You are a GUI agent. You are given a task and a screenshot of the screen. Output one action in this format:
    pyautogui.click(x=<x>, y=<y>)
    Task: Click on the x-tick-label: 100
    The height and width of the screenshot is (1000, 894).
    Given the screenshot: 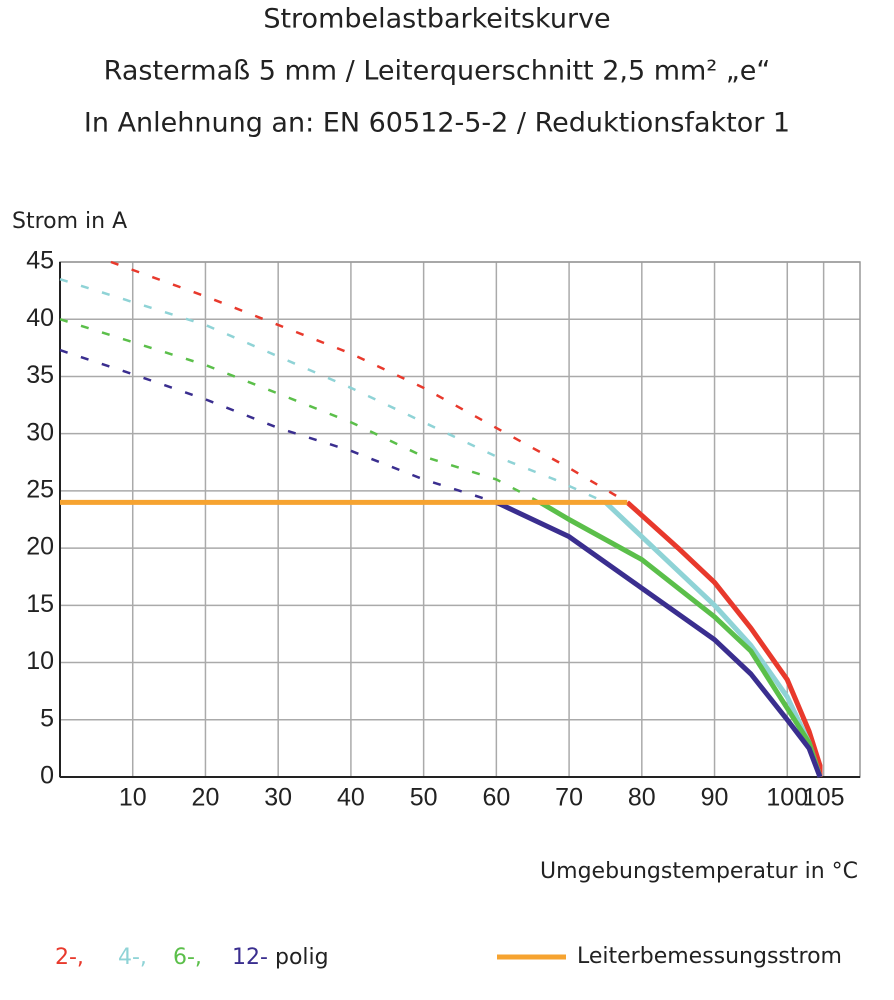 What is the action you would take?
    pyautogui.click(x=787, y=798)
    